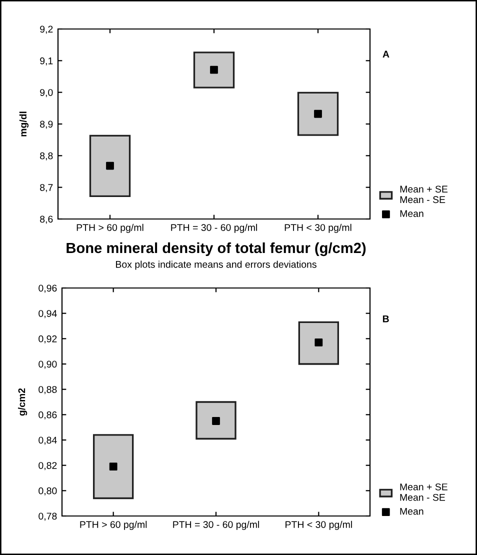  What do you see at coordinates (46, 220) in the screenshot?
I see `y-tick-label: 8,6` at bounding box center [46, 220].